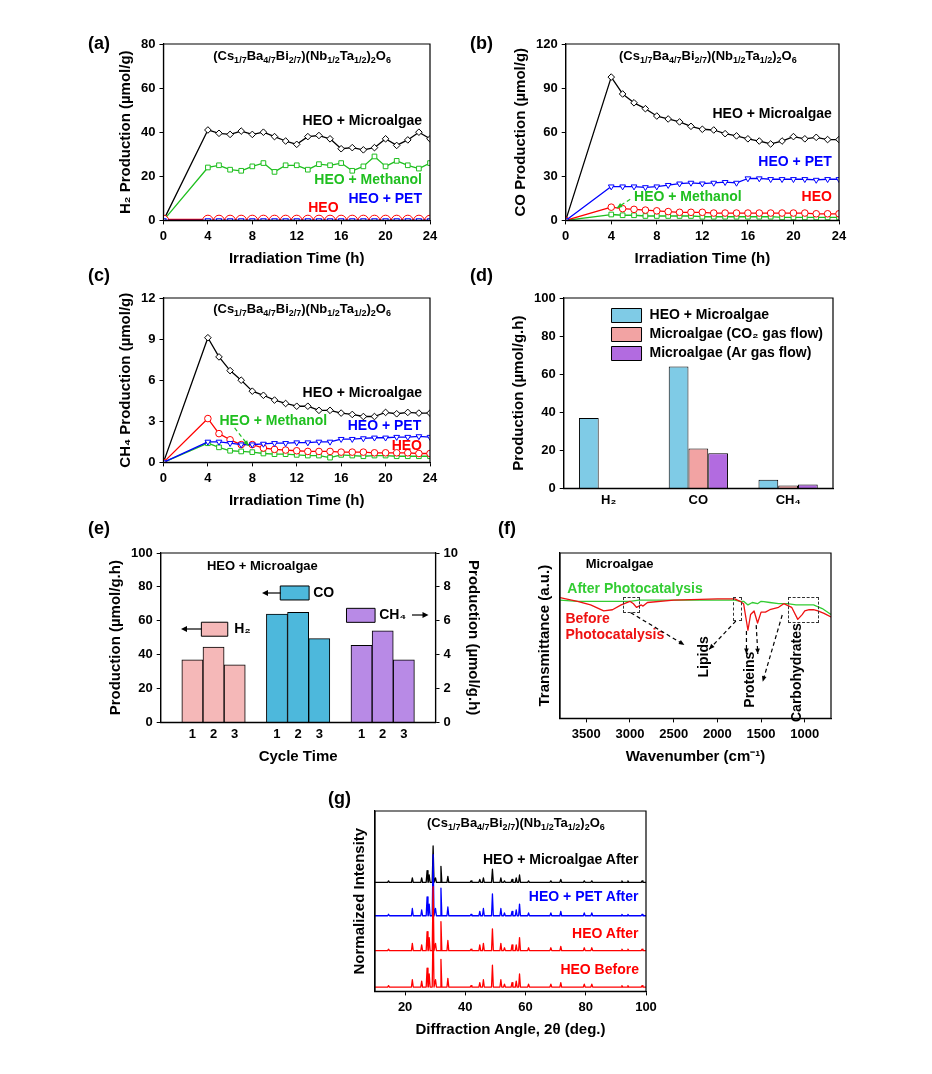 The height and width of the screenshot is (1074, 932). What do you see at coordinates (805, 733) in the screenshot?
I see `x-tick-label: 1000` at bounding box center [805, 733].